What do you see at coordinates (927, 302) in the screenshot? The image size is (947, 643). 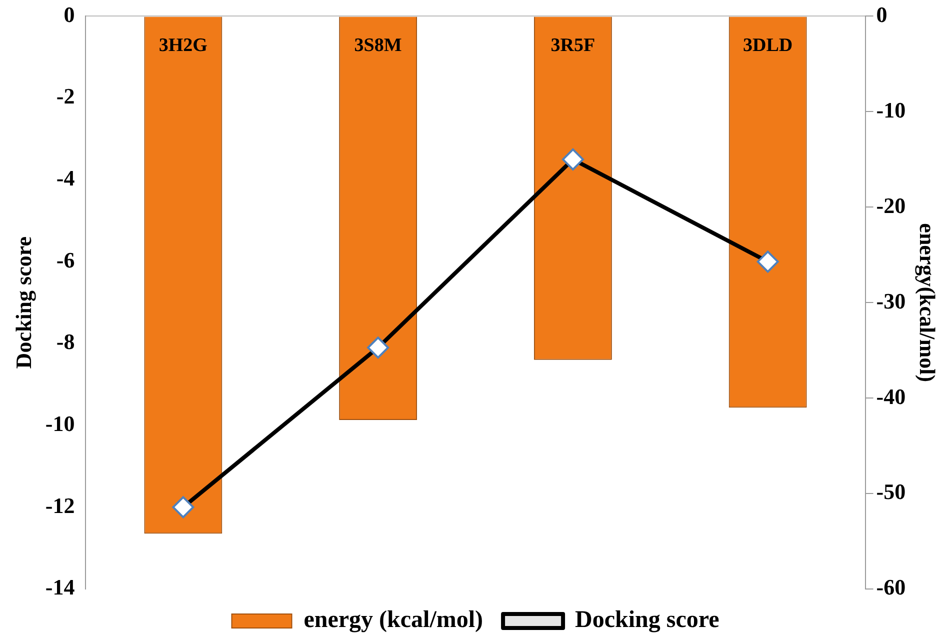 I see `y2-axis-title: energy(kcal/mol)` at bounding box center [927, 302].